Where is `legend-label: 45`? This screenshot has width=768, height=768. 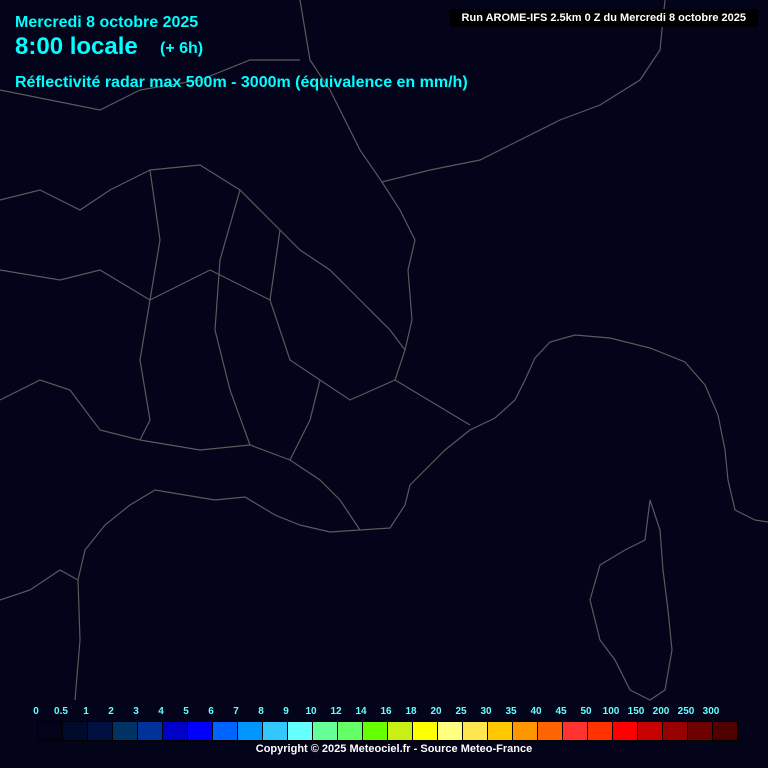 legend-label: 45 is located at coordinates (561, 711).